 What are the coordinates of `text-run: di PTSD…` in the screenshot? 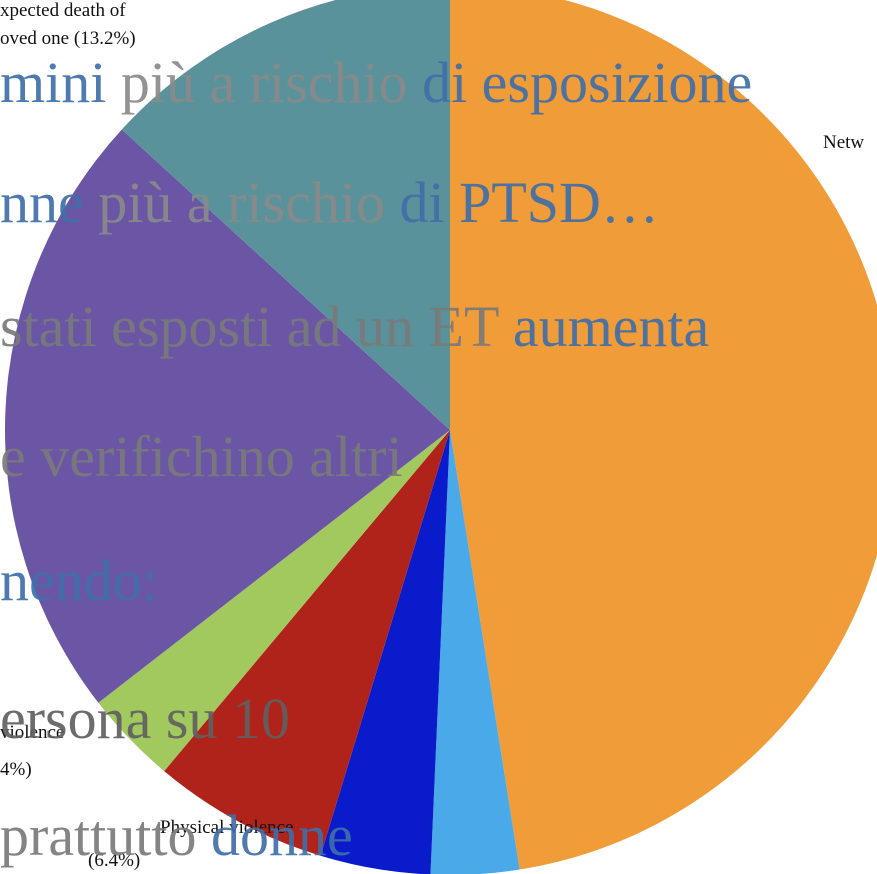 It's located at (528, 202).